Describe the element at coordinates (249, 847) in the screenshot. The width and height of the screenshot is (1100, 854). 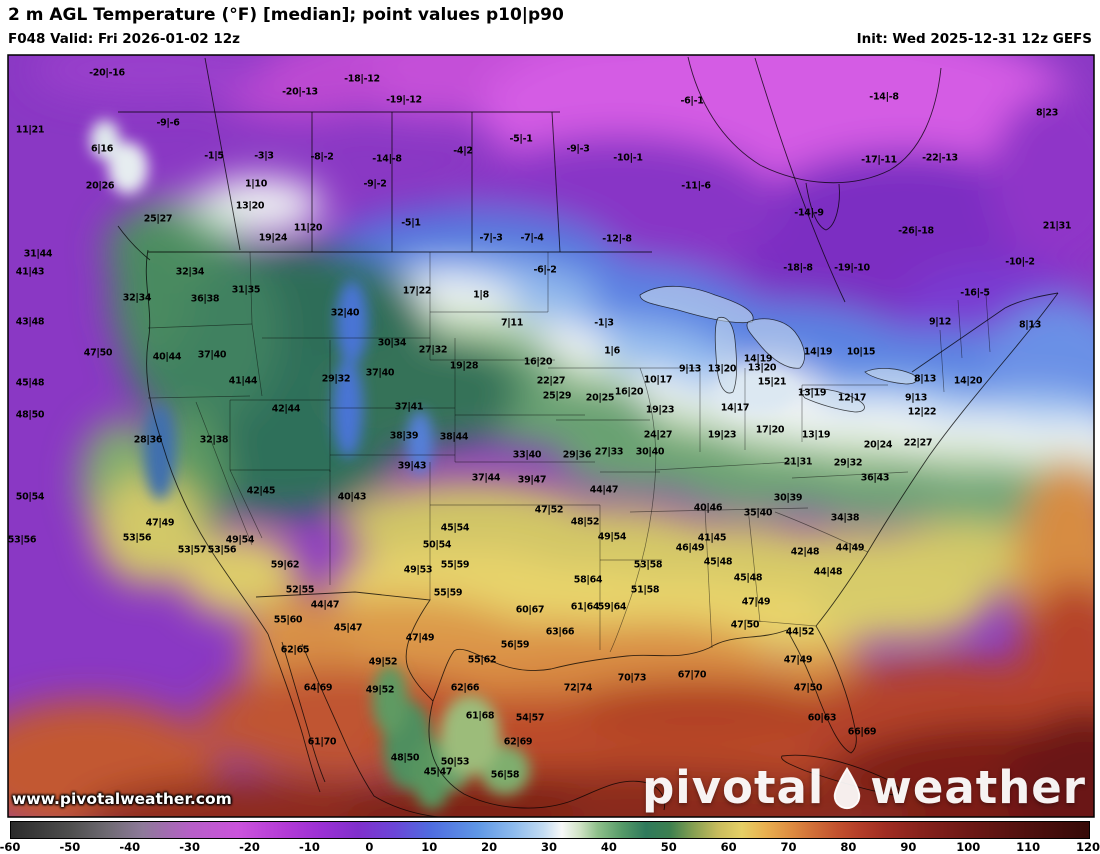
I see `colorbar-tick-label: -20` at that location.